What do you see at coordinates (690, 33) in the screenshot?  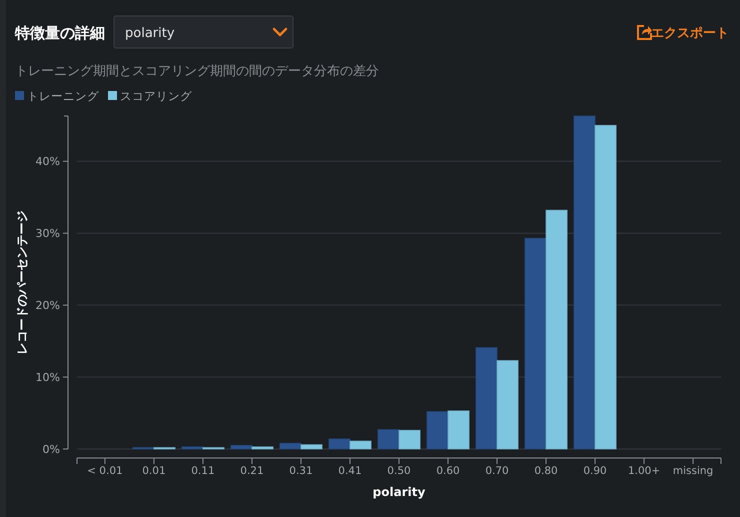 I see `text: エクスポート` at bounding box center [690, 33].